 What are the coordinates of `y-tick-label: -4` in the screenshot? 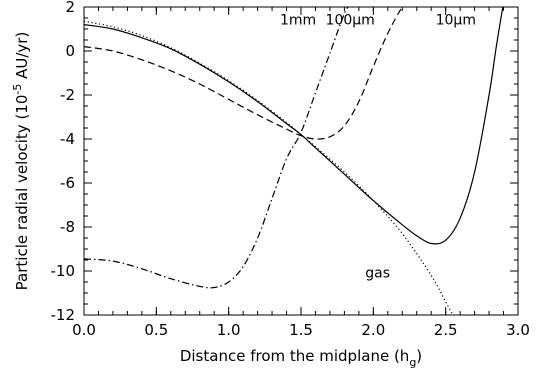 It's located at (67, 139).